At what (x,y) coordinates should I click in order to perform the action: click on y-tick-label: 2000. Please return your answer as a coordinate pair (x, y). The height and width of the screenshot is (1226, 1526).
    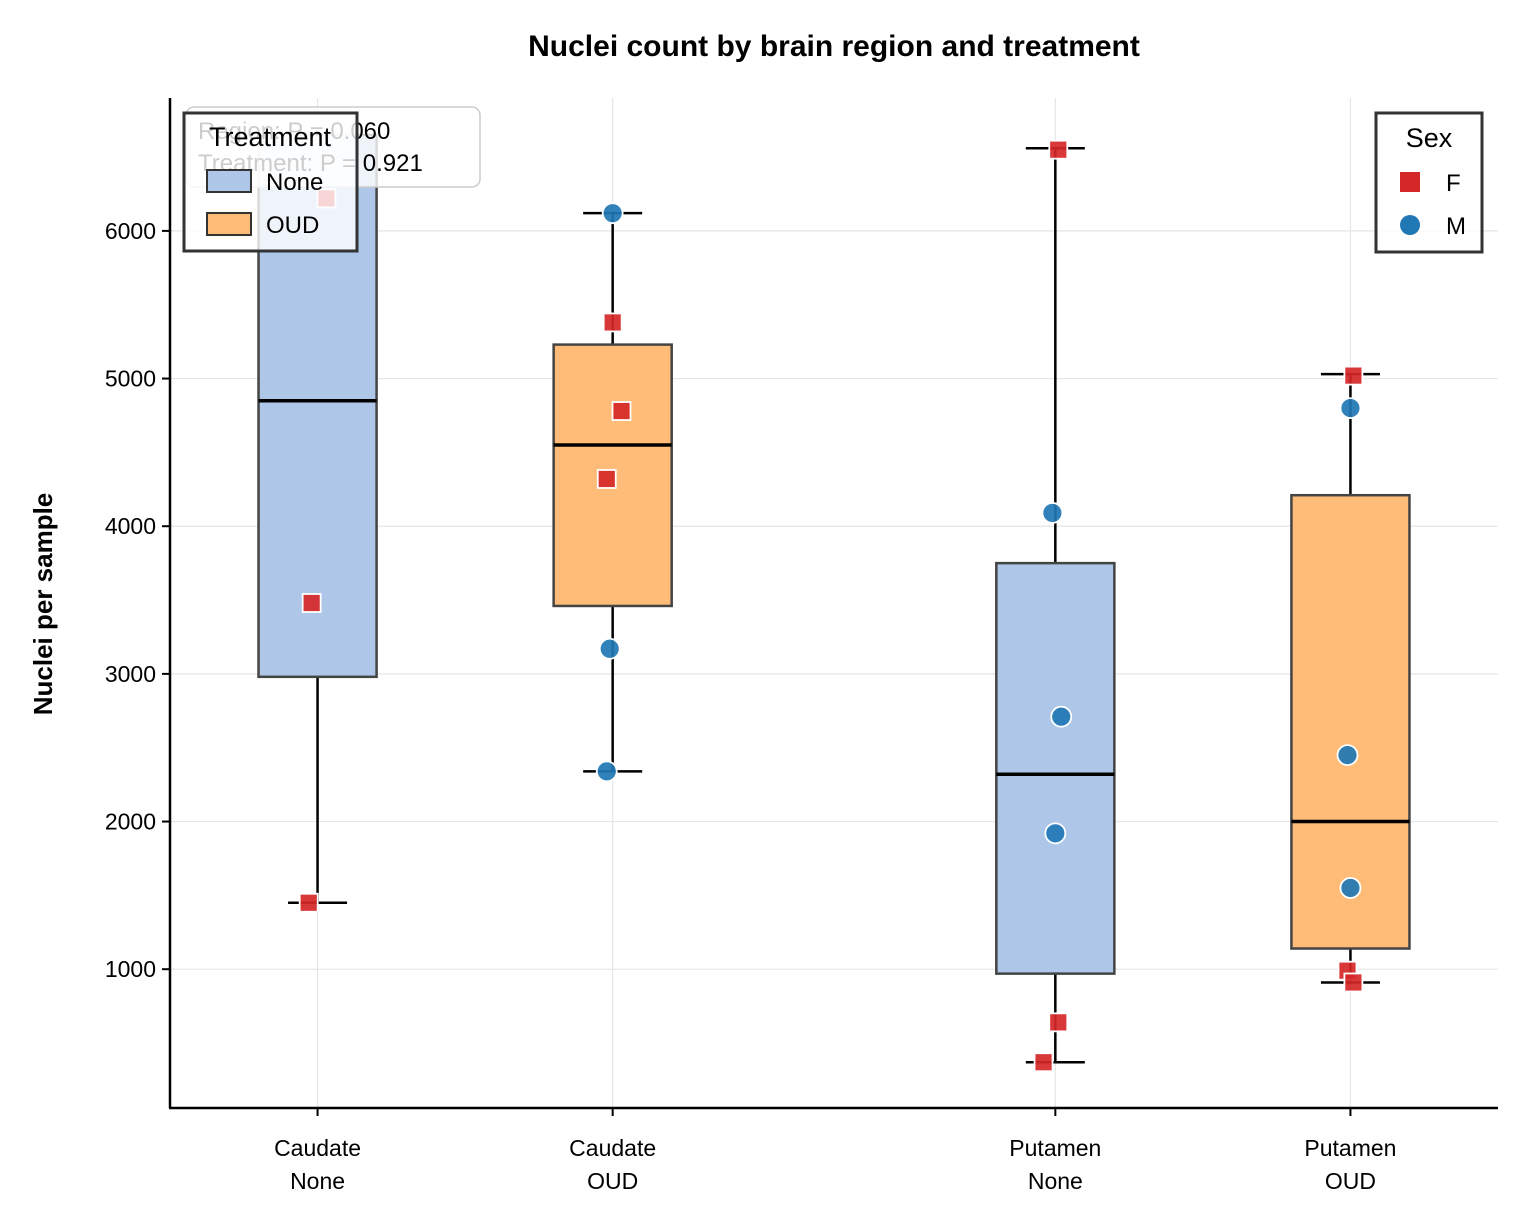
    Looking at the image, I should click on (130, 822).